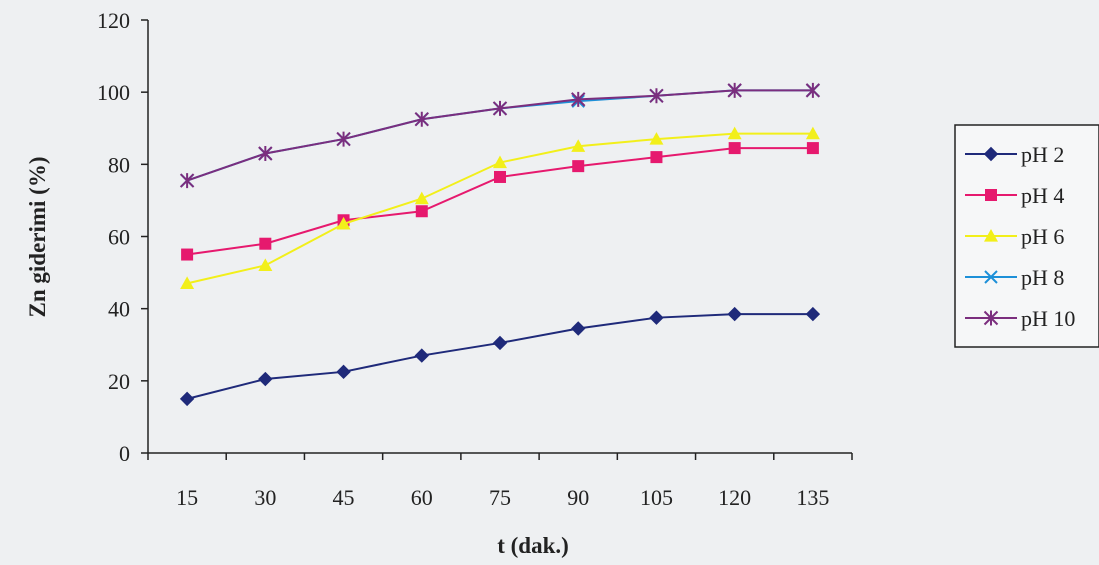 The image size is (1099, 565). Describe the element at coordinates (578, 497) in the screenshot. I see `x-tick-label: 90` at that location.